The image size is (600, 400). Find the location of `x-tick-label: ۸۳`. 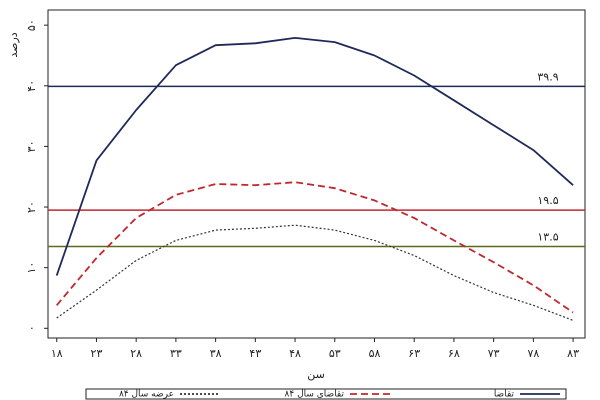

x-tick-label: ۸۳ is located at coordinates (573, 353).